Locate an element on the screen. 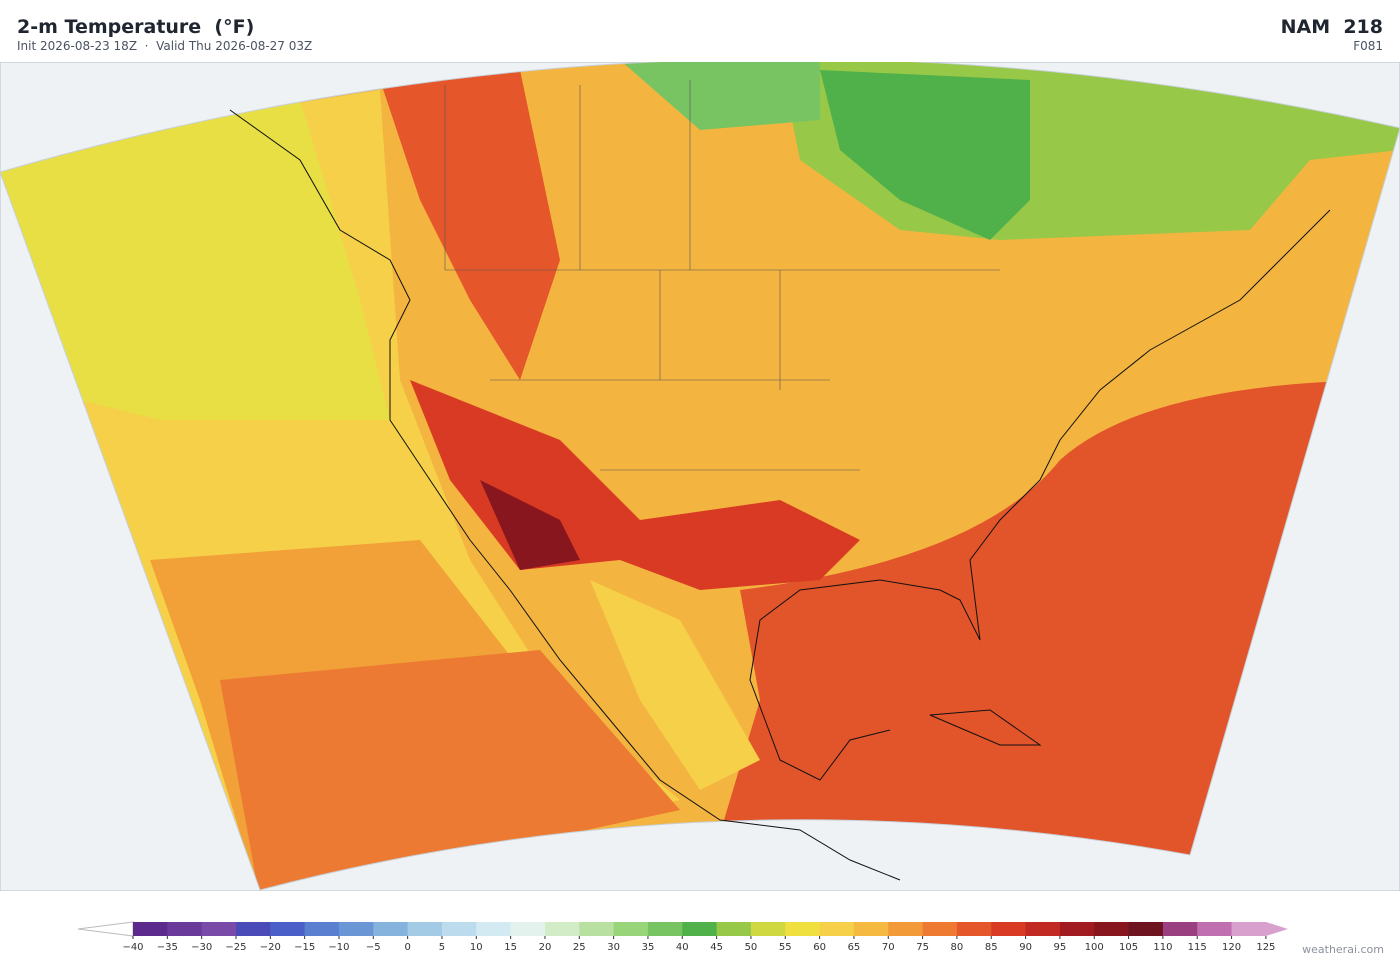 The height and width of the screenshot is (965, 1400). colorbar-tick-label: 60 is located at coordinates (819, 947).